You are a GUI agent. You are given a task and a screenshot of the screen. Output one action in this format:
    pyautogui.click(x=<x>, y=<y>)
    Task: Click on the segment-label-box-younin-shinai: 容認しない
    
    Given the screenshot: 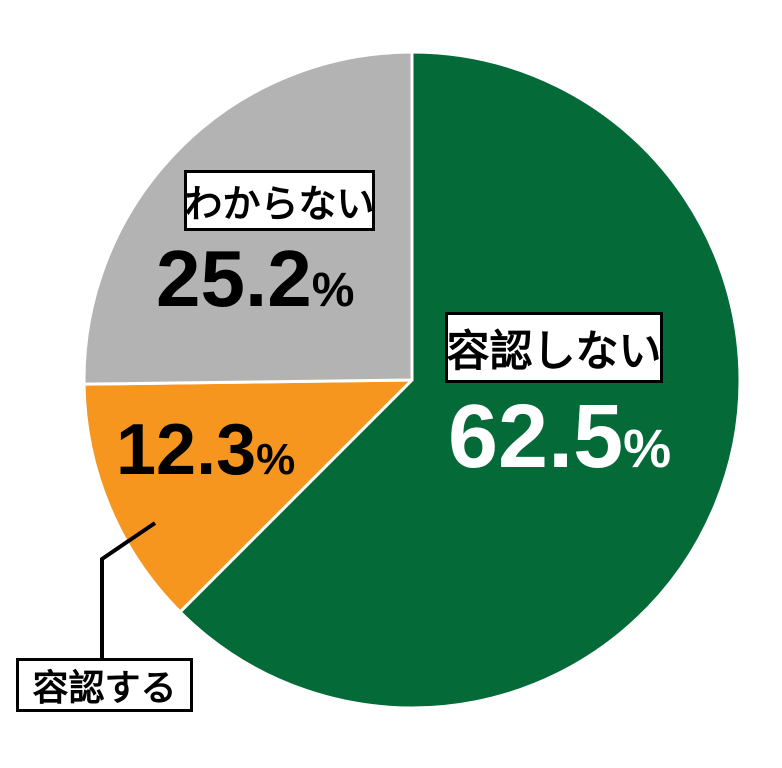 What is the action you would take?
    pyautogui.click(x=554, y=347)
    